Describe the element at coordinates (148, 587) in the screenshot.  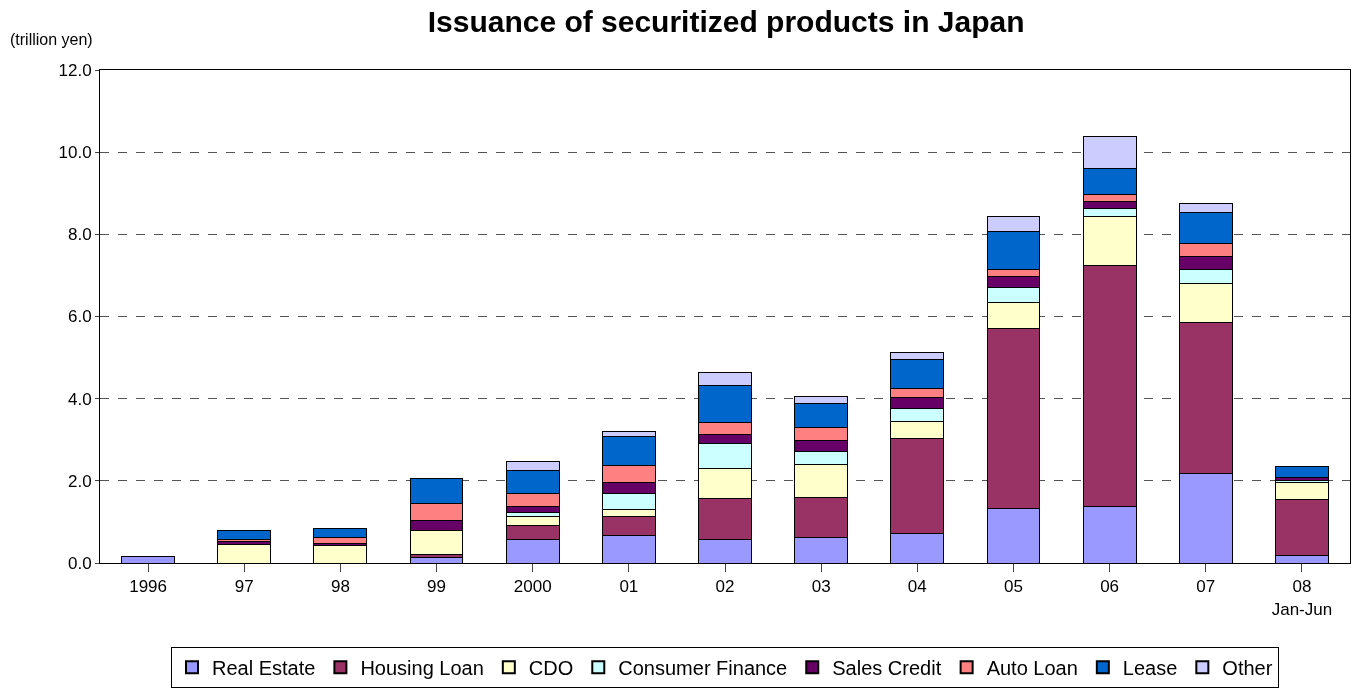
I see `x-tick-label: 1996` at that location.